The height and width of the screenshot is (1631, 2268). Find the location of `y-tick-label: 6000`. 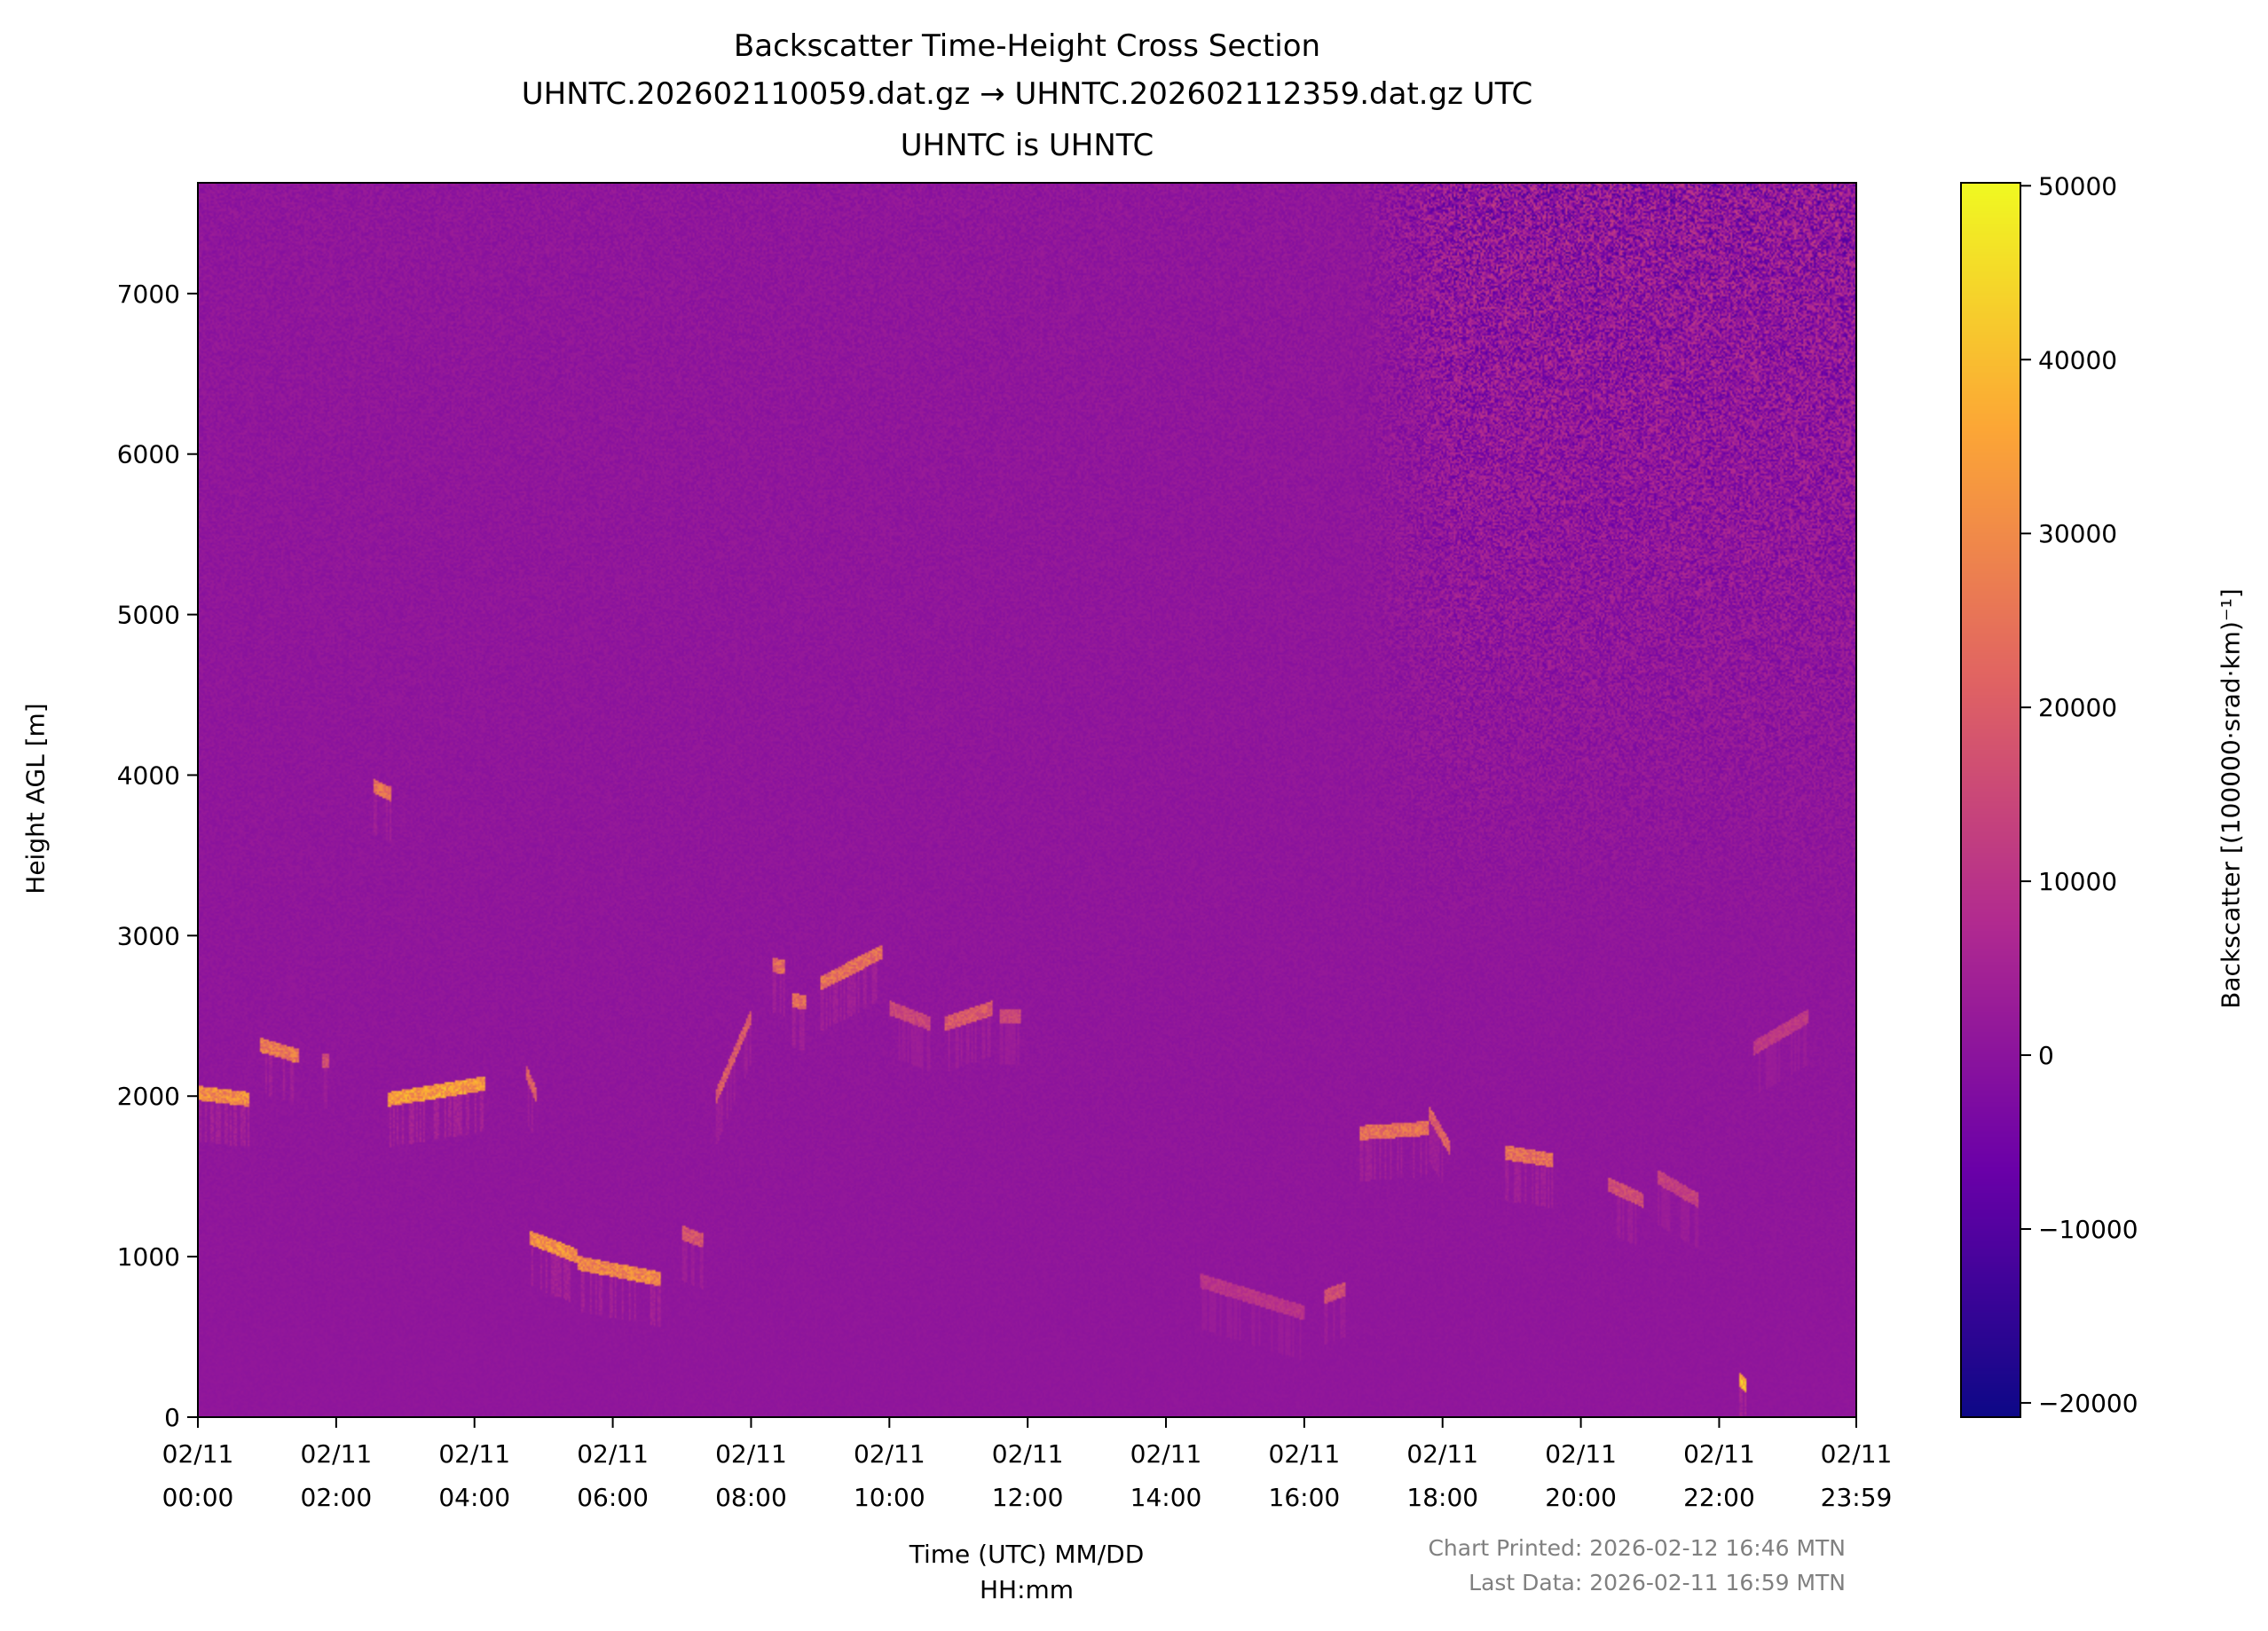

y-tick-label: 6000 is located at coordinates (148, 455).